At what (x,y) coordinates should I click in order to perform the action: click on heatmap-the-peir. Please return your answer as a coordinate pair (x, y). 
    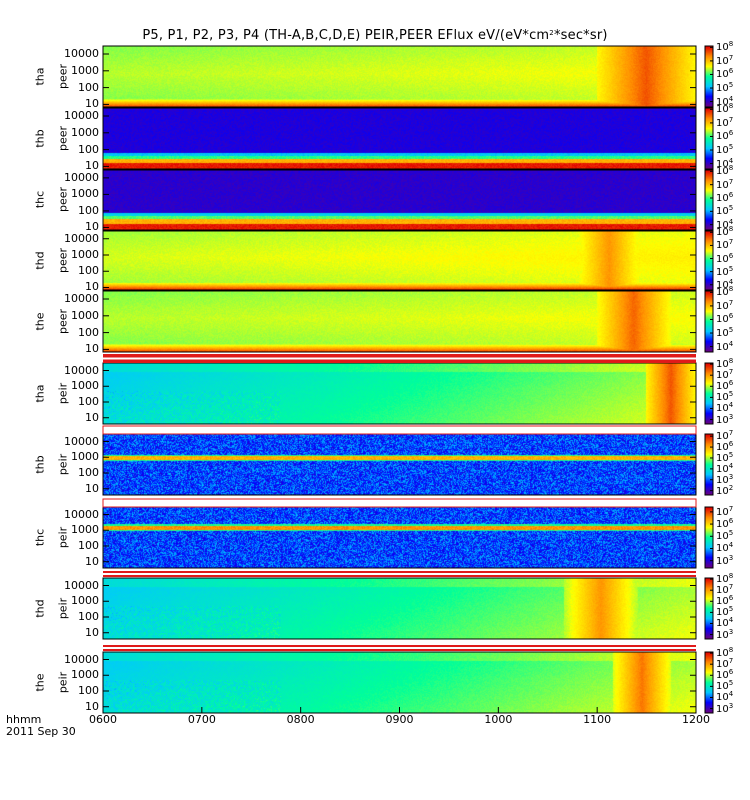
    Looking at the image, I should click on (399, 682).